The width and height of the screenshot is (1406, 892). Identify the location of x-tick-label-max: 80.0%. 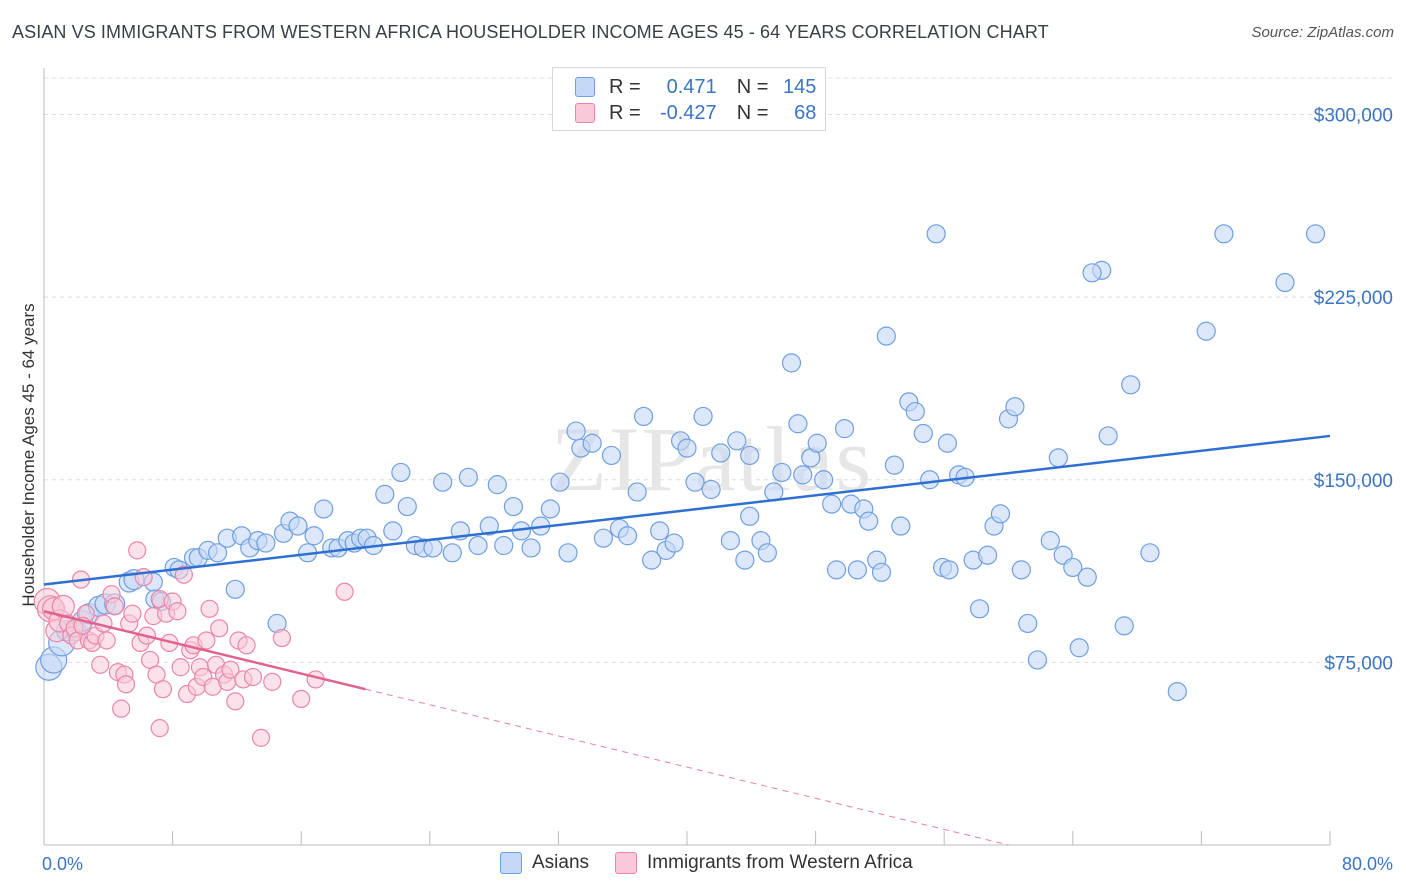
(1367, 864).